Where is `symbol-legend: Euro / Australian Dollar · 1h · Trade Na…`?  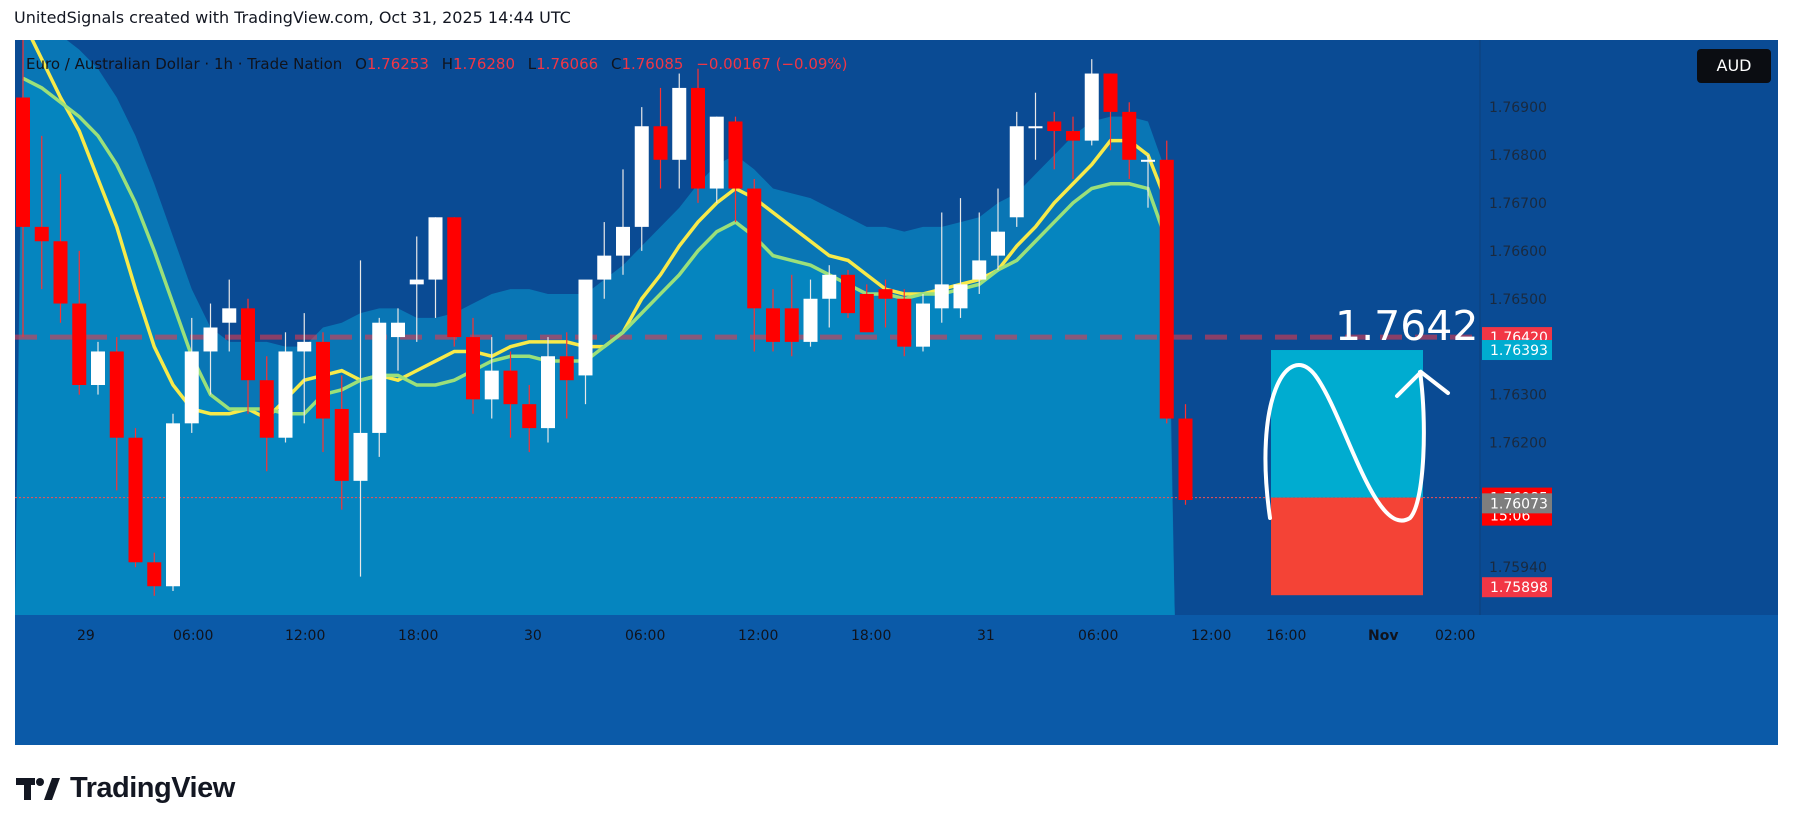 symbol-legend: Euro / Australian Dollar · 1h · Trade Na… is located at coordinates (437, 64).